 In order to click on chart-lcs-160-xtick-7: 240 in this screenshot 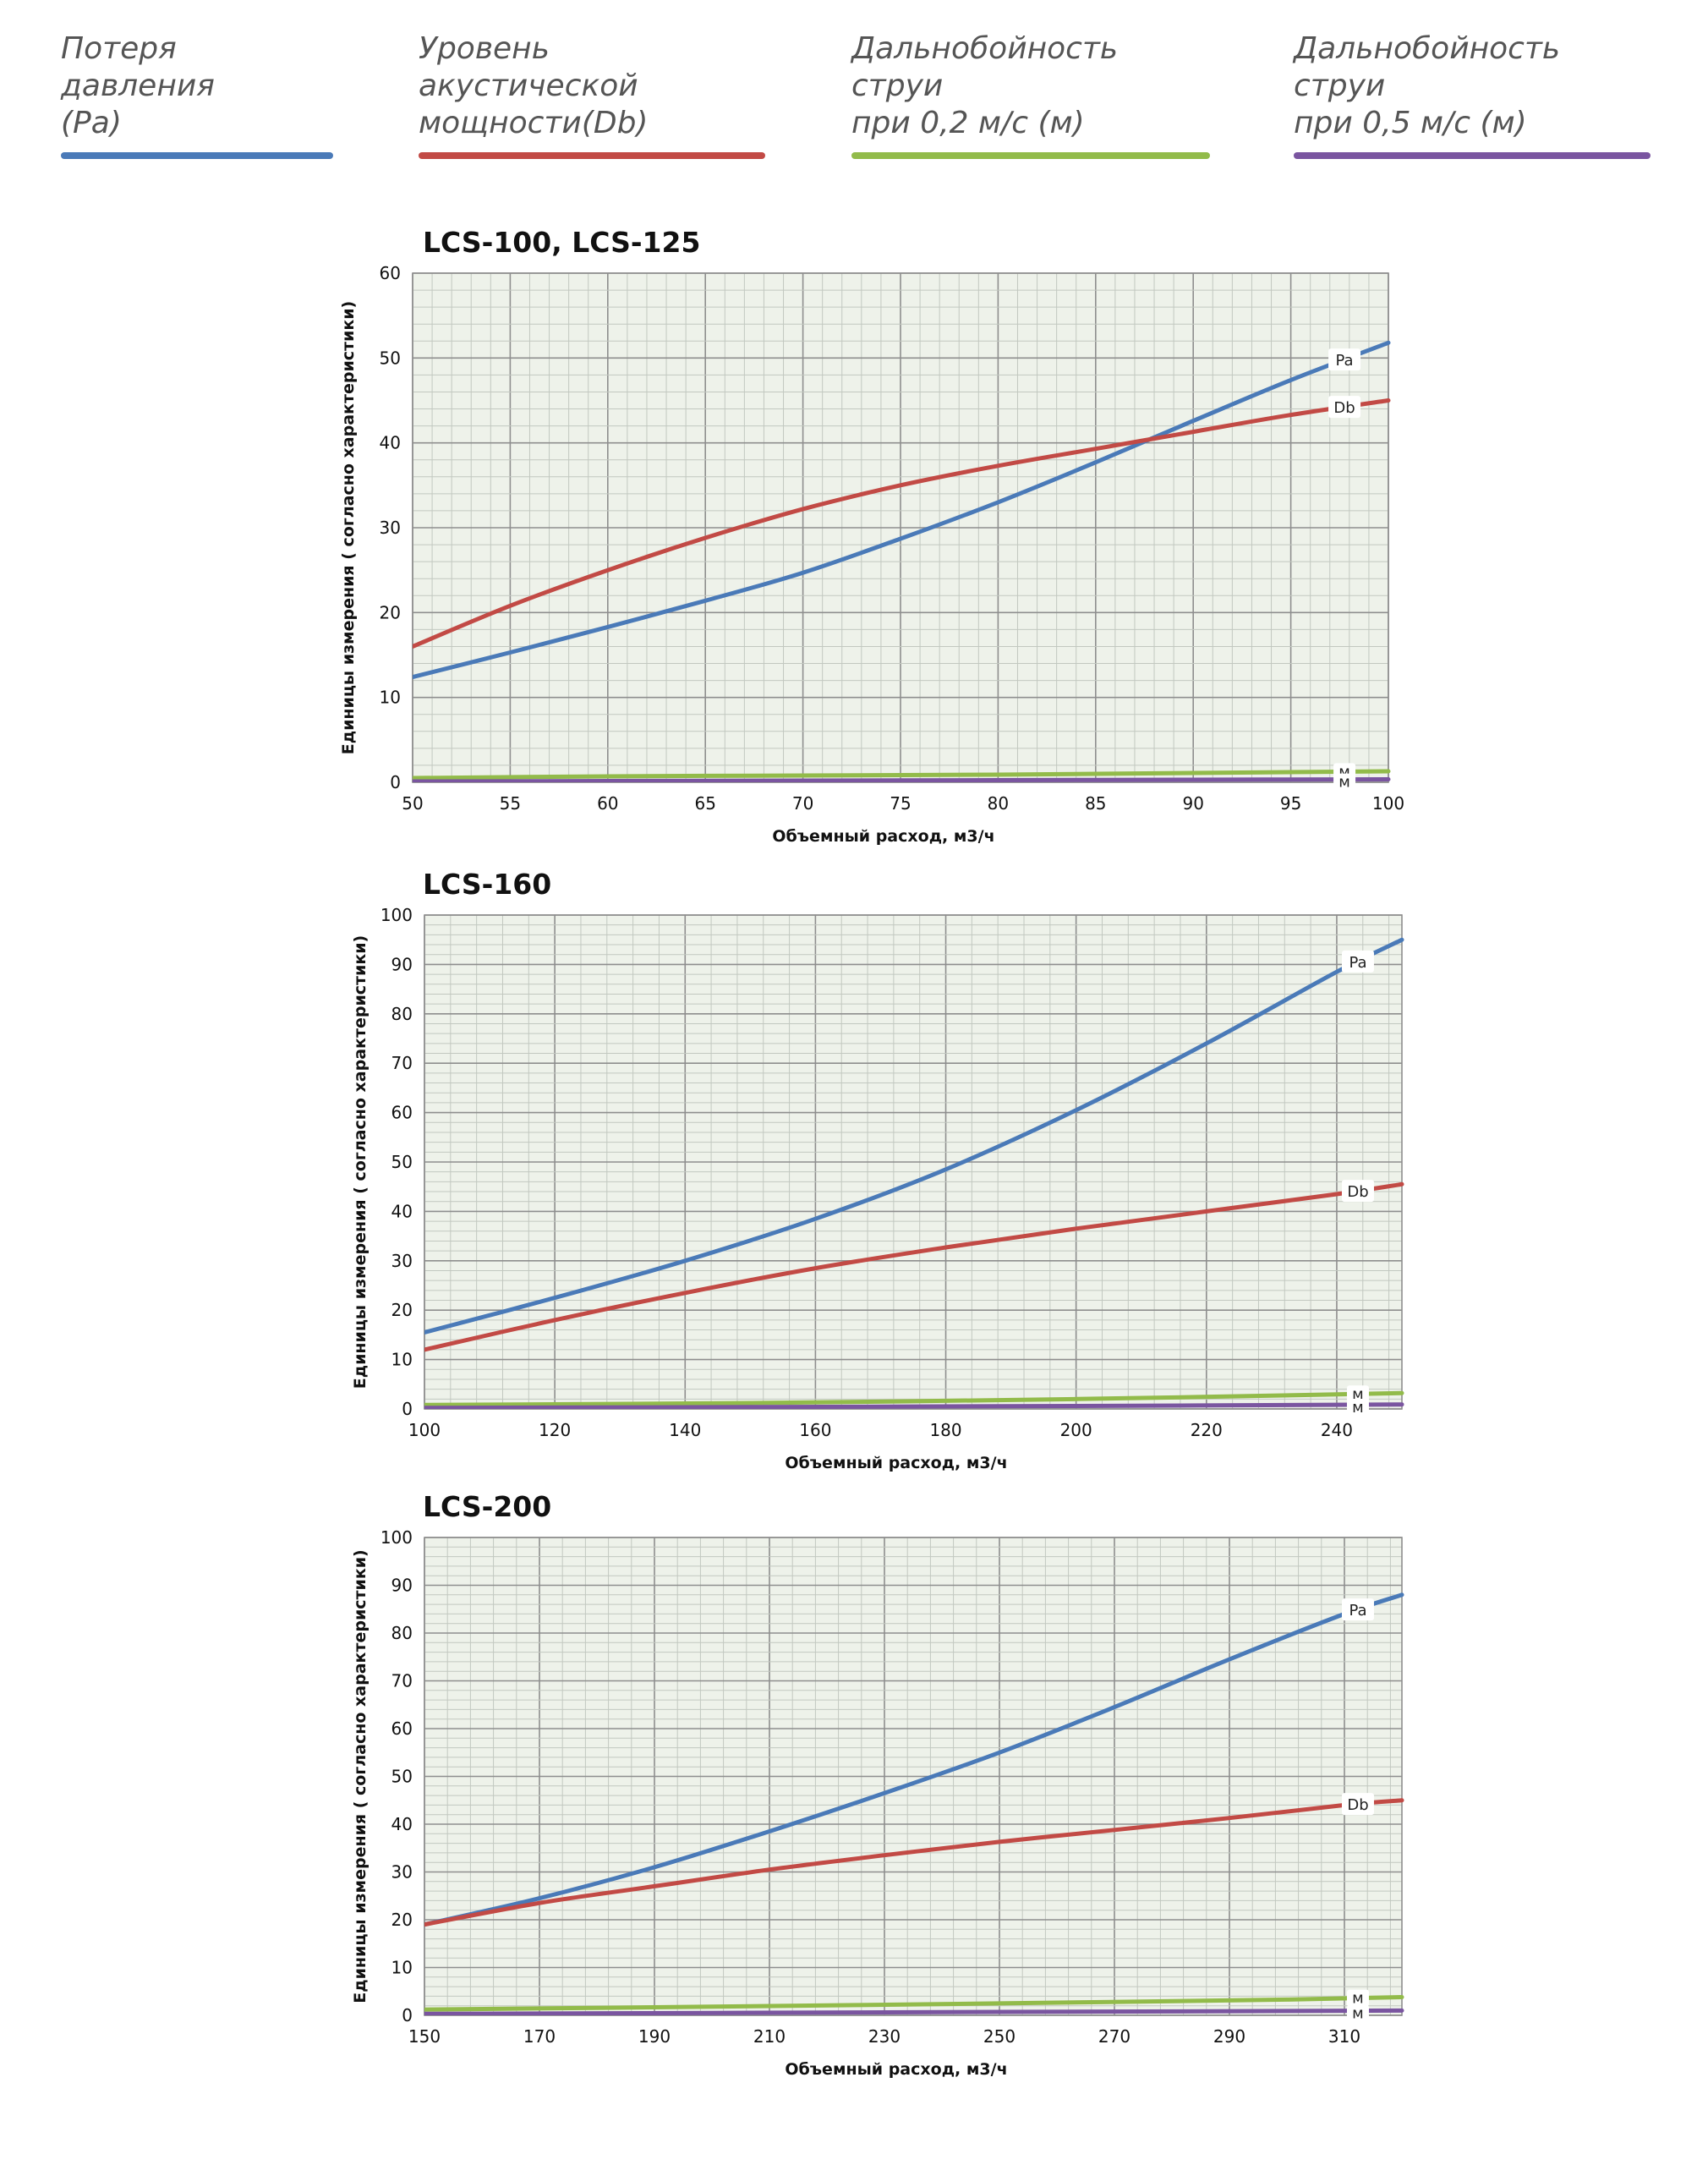, I will do `click(1337, 1430)`.